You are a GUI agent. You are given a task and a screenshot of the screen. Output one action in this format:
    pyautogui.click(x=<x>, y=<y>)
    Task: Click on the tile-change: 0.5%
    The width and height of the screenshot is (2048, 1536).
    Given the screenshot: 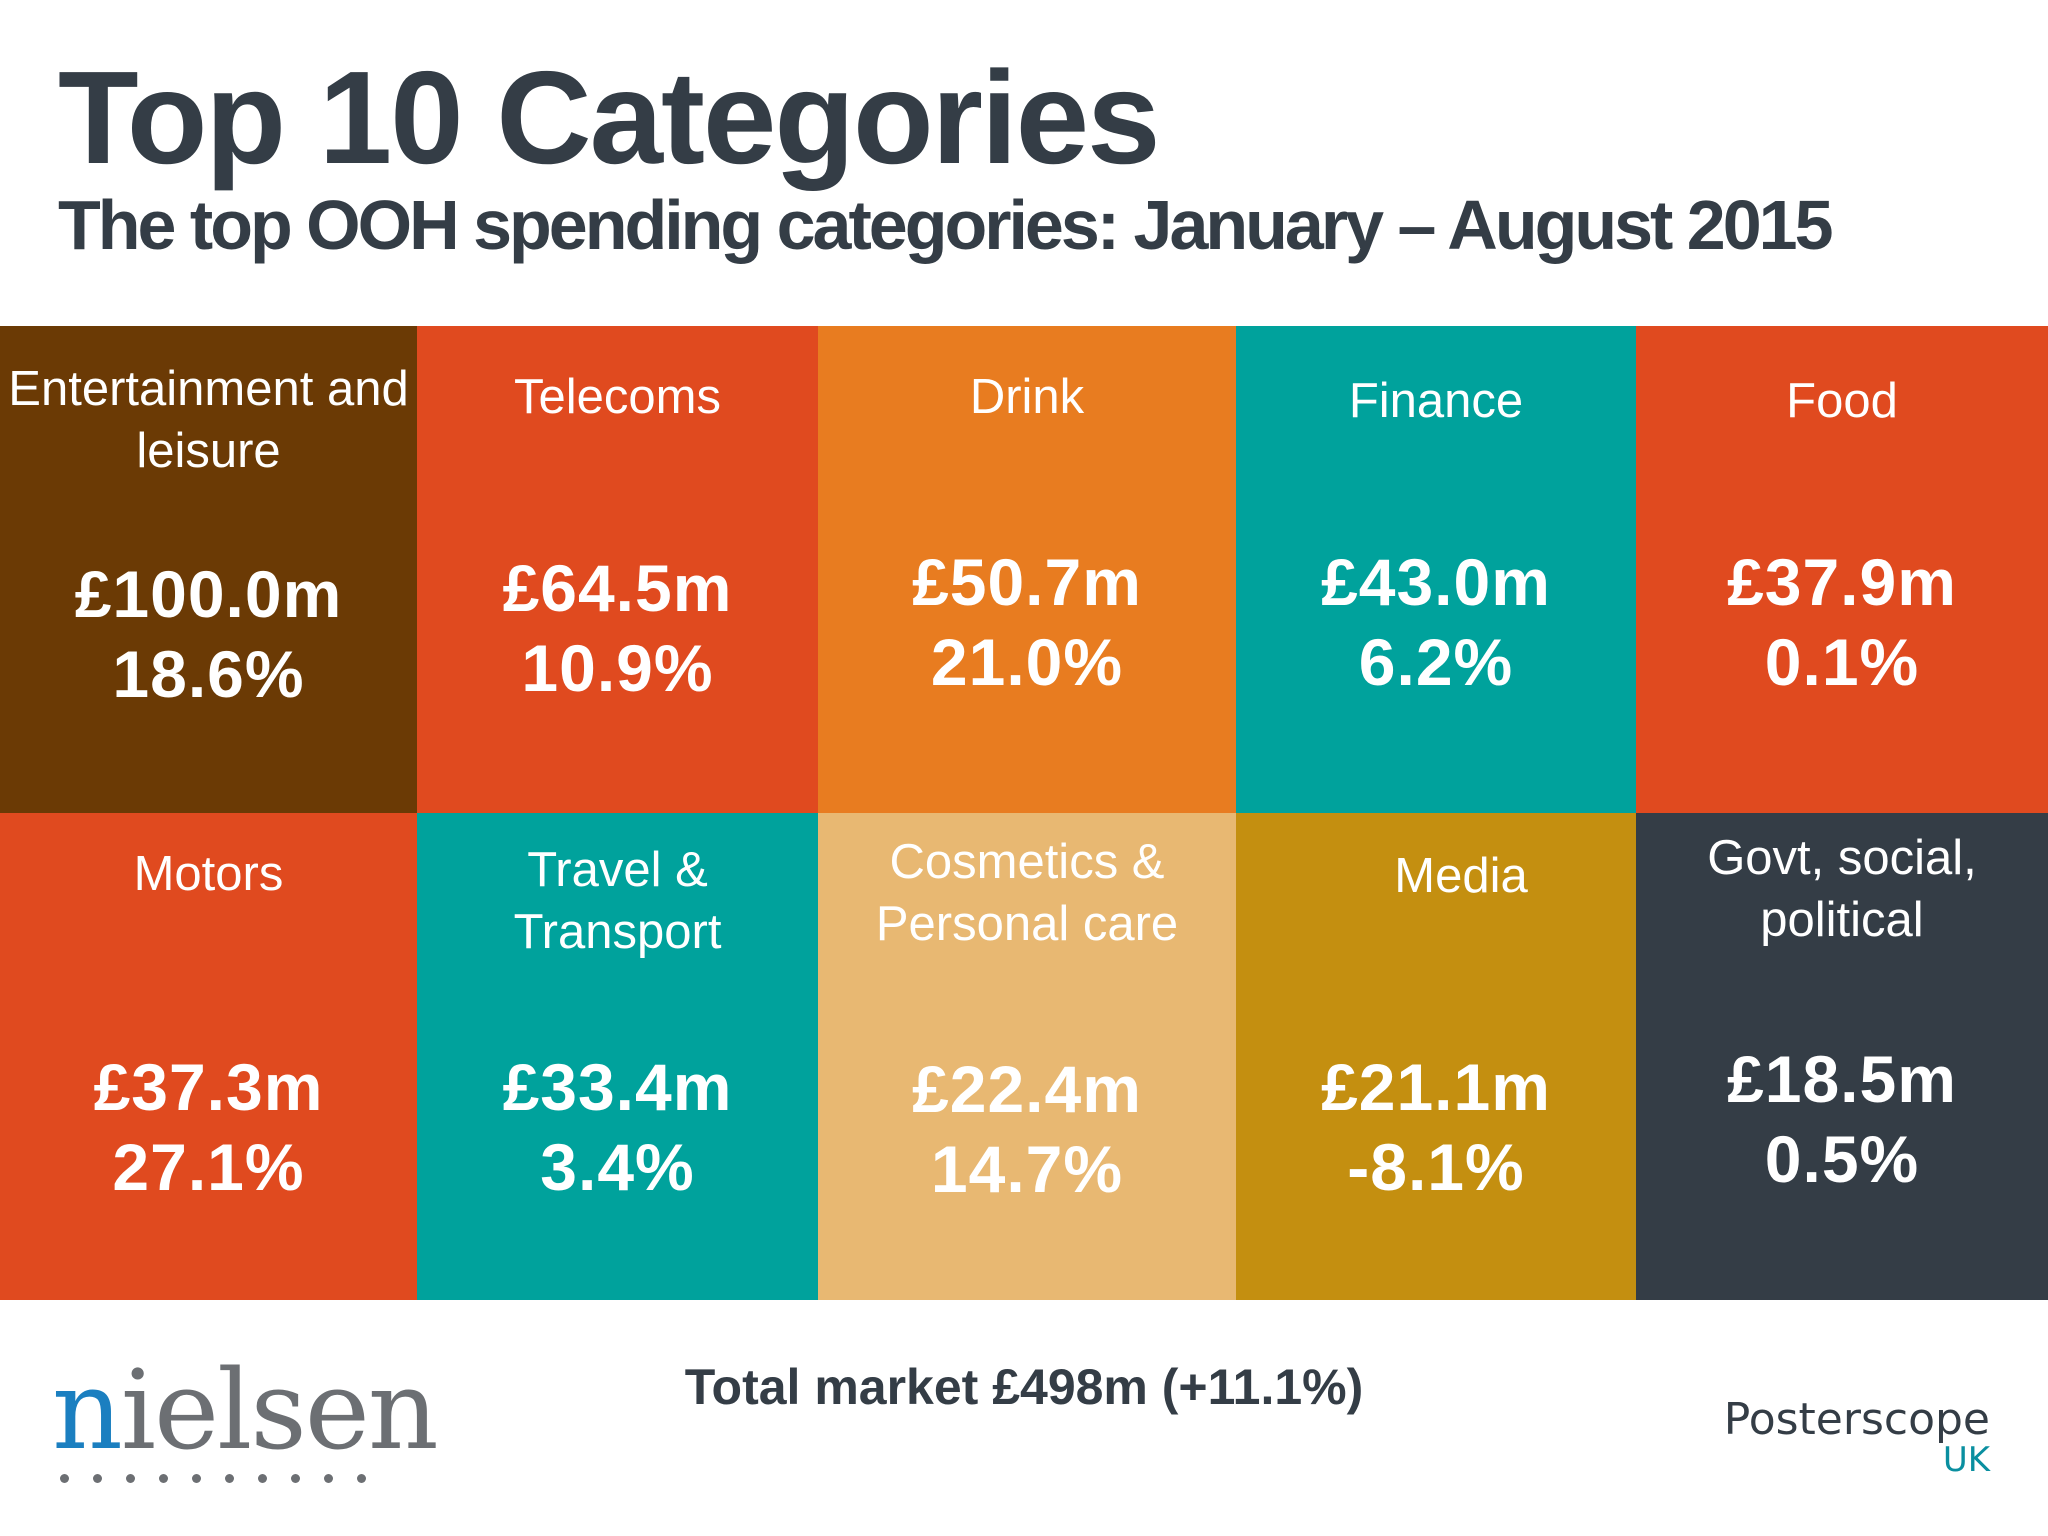 What is the action you would take?
    pyautogui.click(x=1842, y=1159)
    